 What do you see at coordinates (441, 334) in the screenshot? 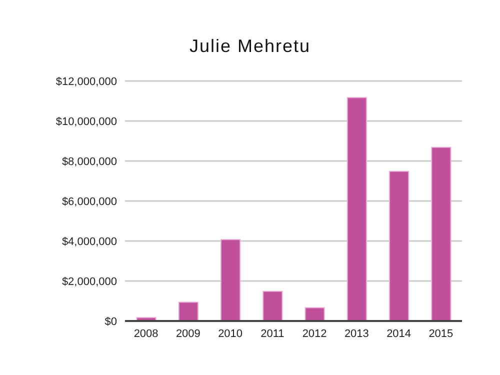
I see `x-tick-label: 2015` at bounding box center [441, 334].